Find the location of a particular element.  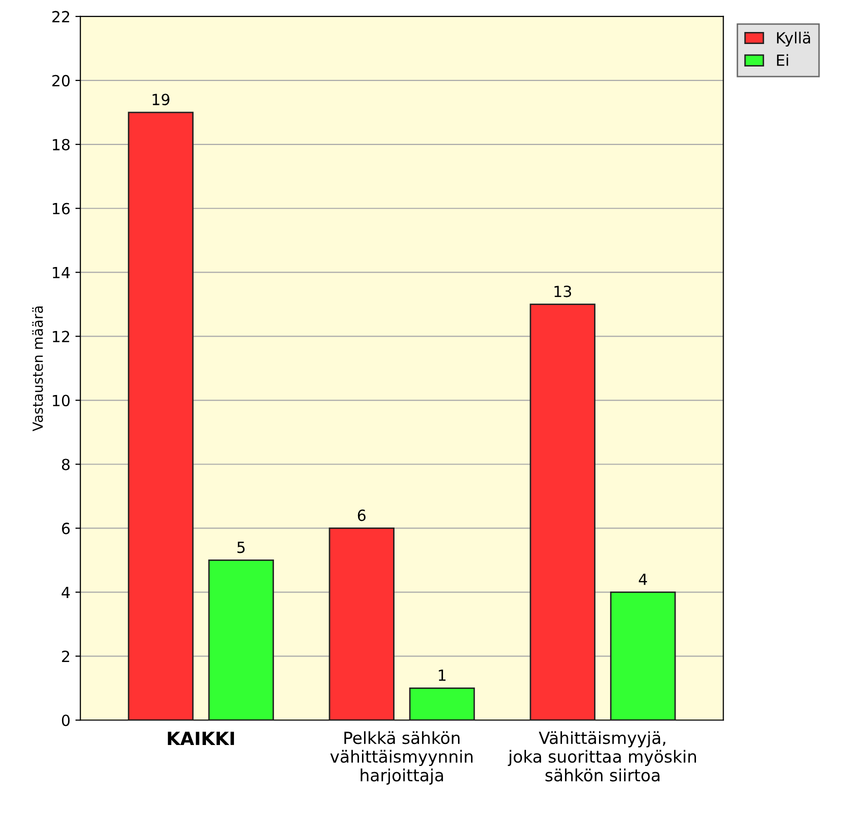

legend-label: Kyllä is located at coordinates (793, 39).